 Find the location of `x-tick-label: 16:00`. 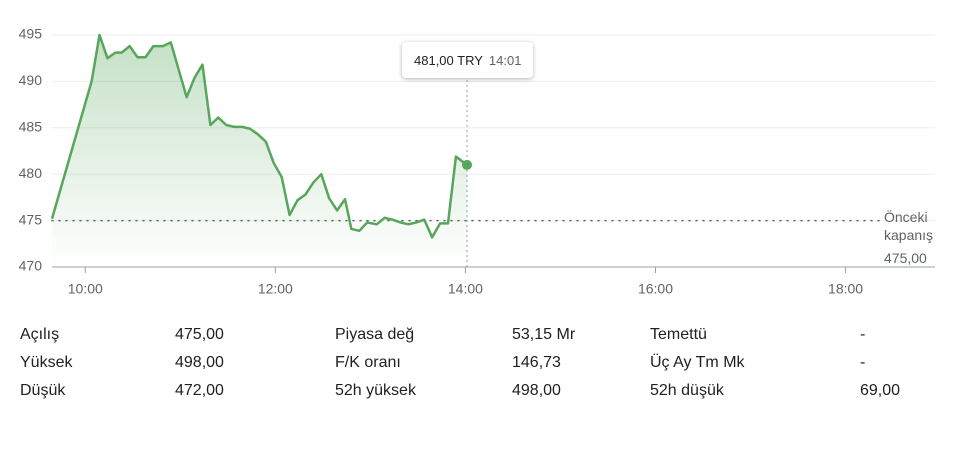

x-tick-label: 16:00 is located at coordinates (655, 289).